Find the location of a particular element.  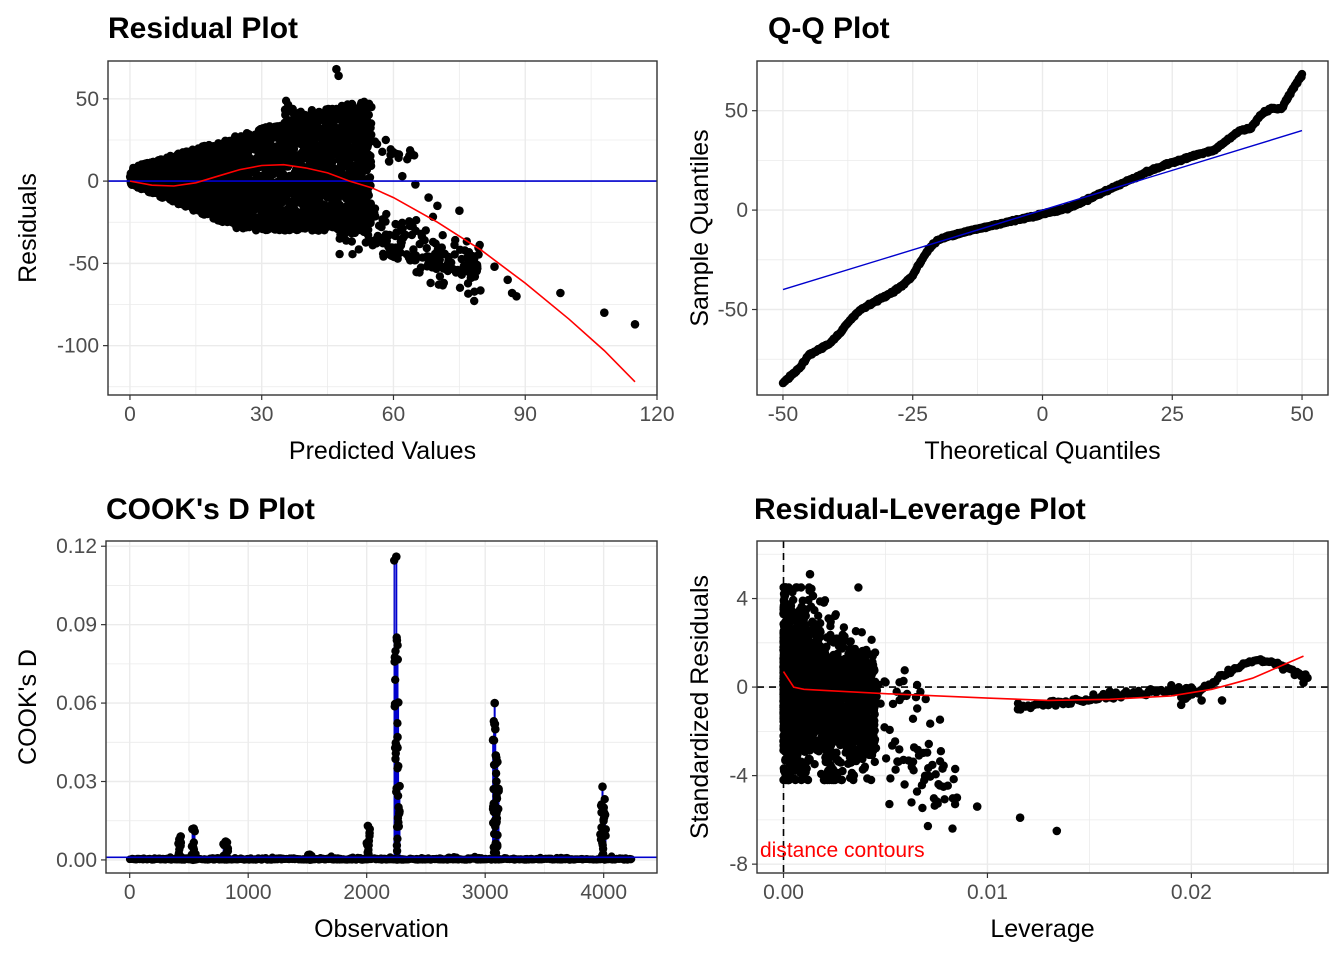

x-tick-label: 120 is located at coordinates (656, 414).